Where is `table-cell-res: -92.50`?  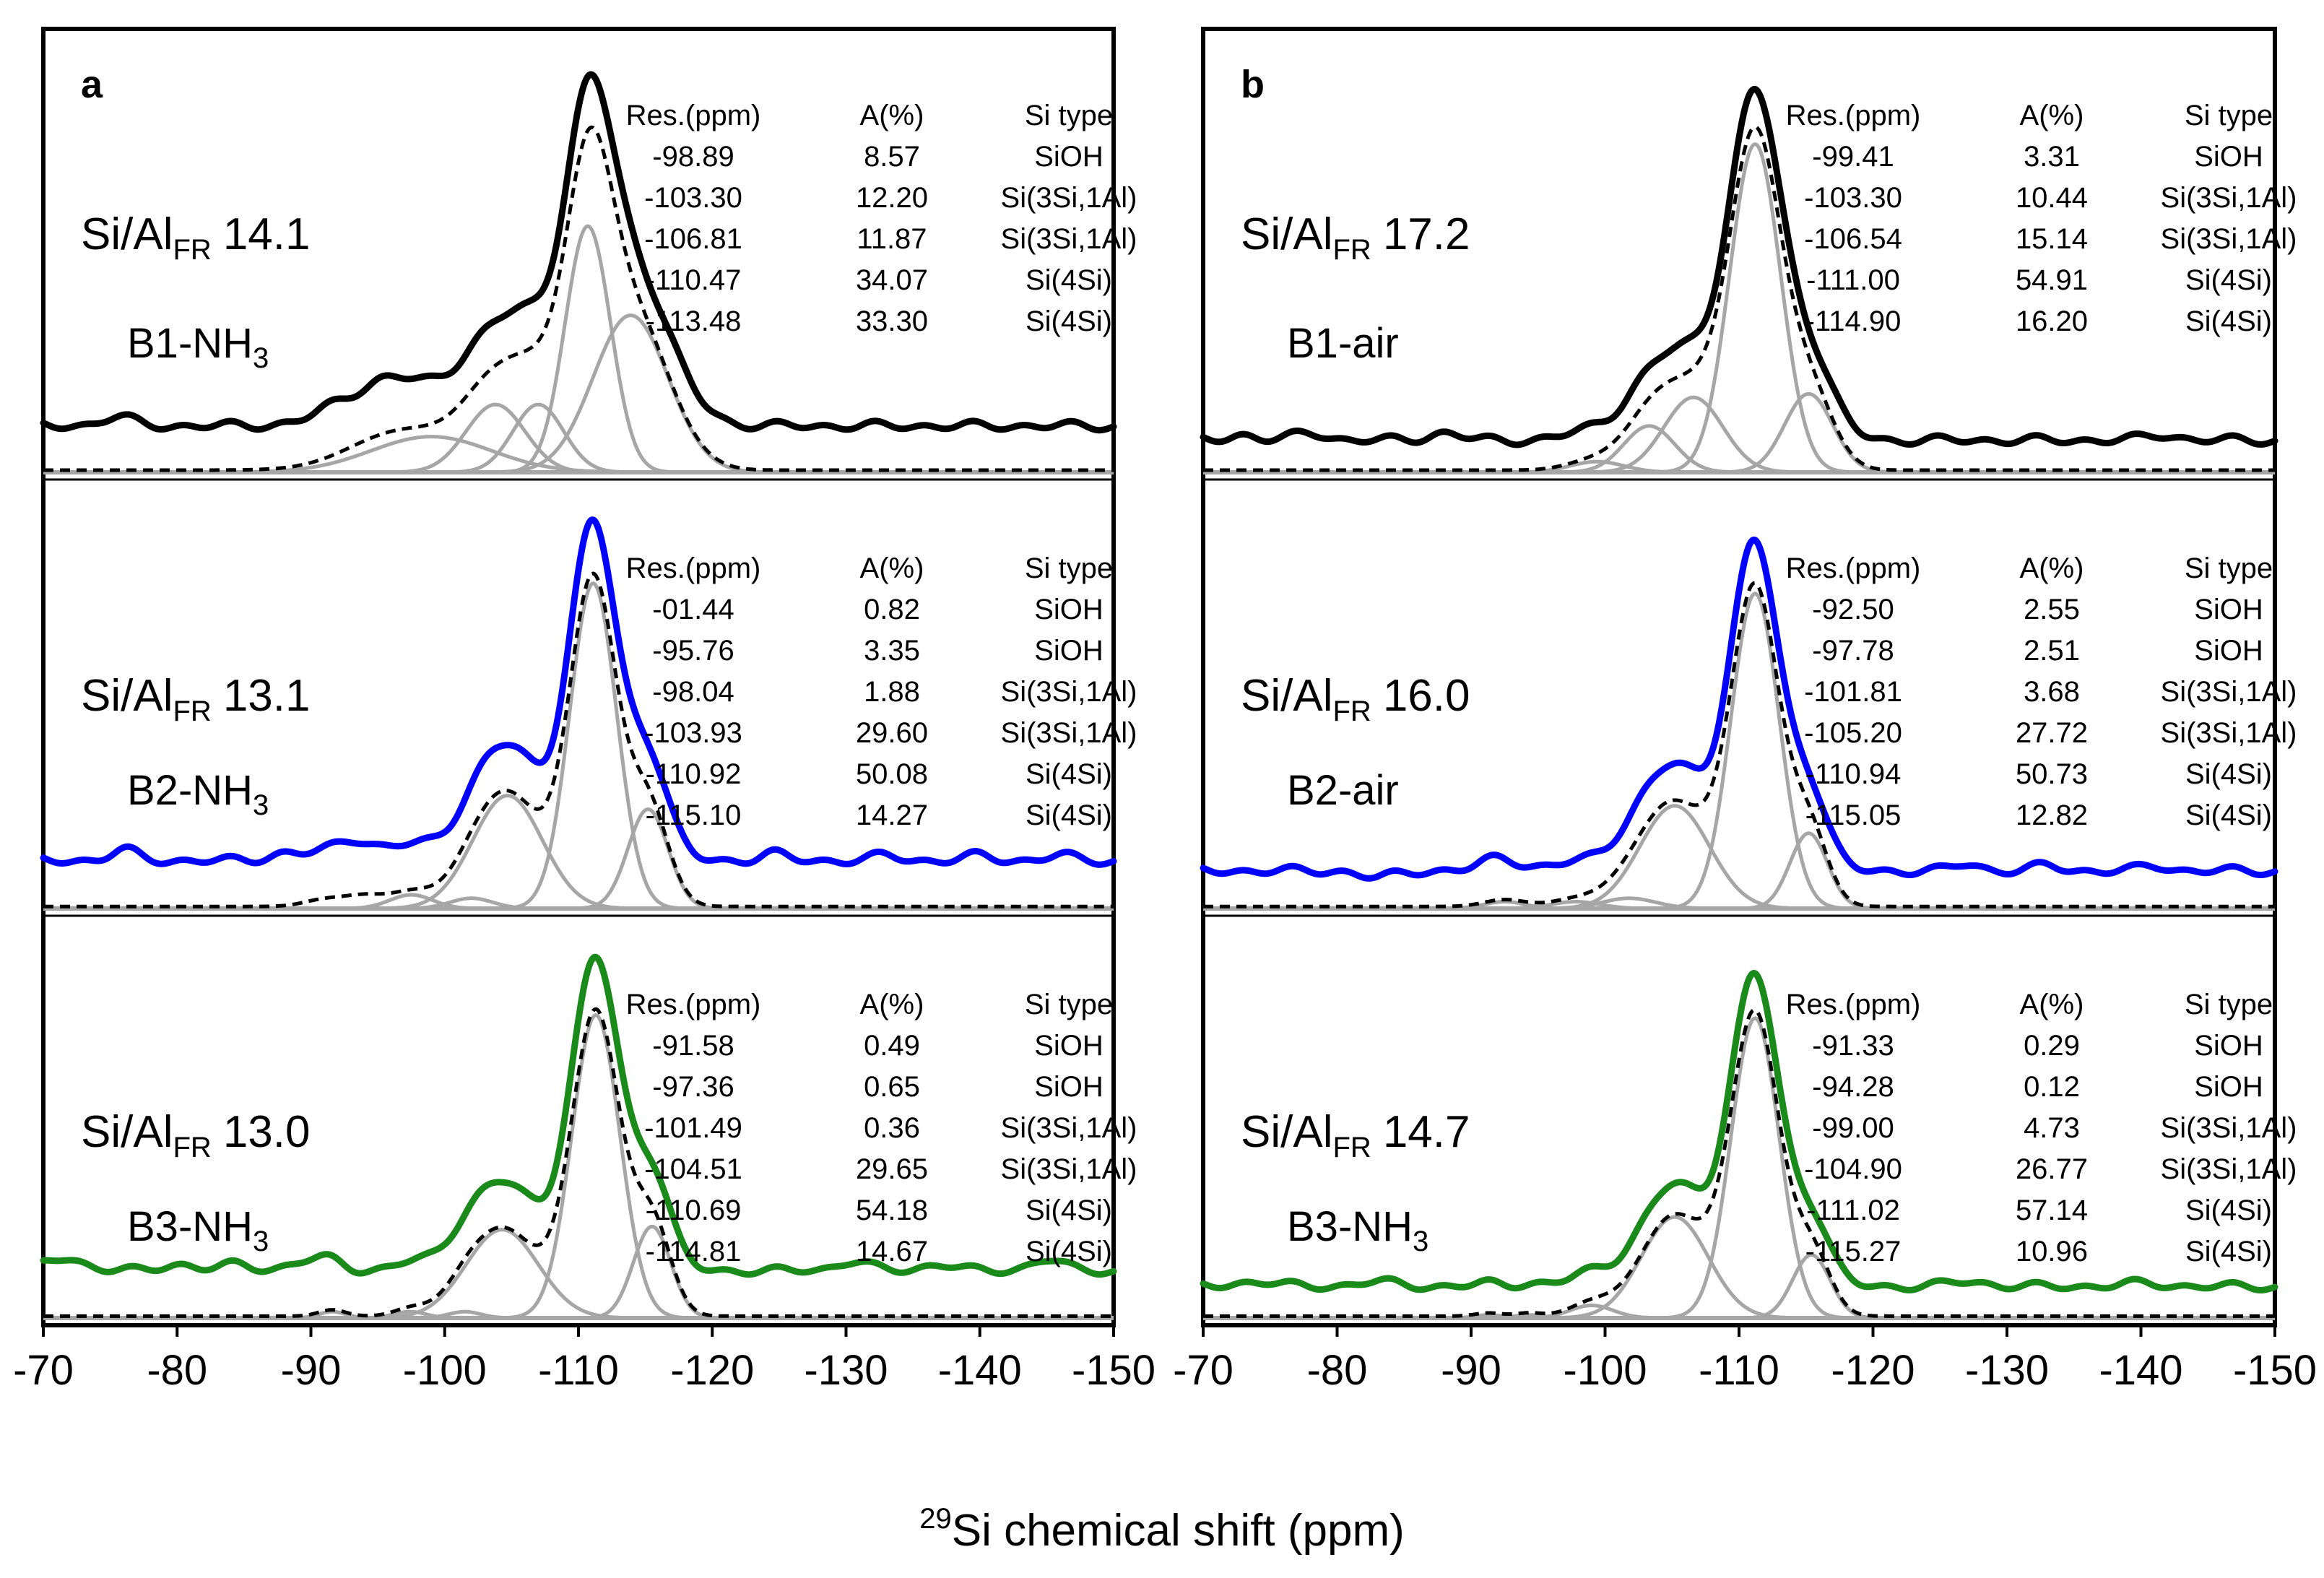
table-cell-res: -92.50 is located at coordinates (1853, 609).